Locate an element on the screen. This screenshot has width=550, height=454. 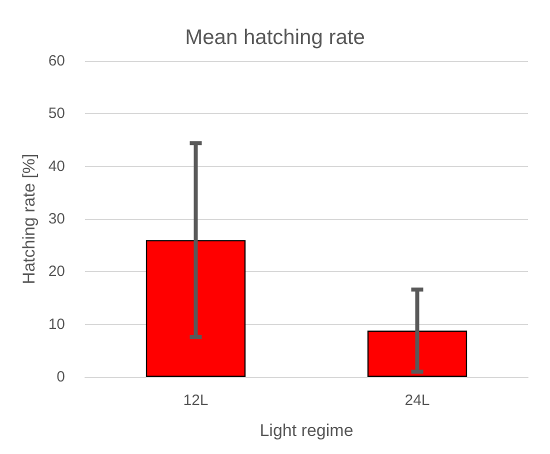
y-axis-title: Hatching rate [%] is located at coordinates (28, 219).